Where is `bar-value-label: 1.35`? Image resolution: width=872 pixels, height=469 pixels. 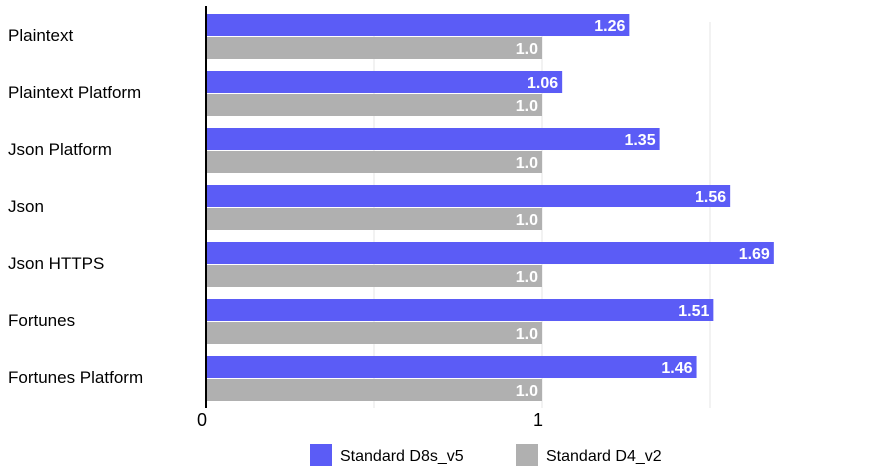
bar-value-label: 1.35 is located at coordinates (639, 140).